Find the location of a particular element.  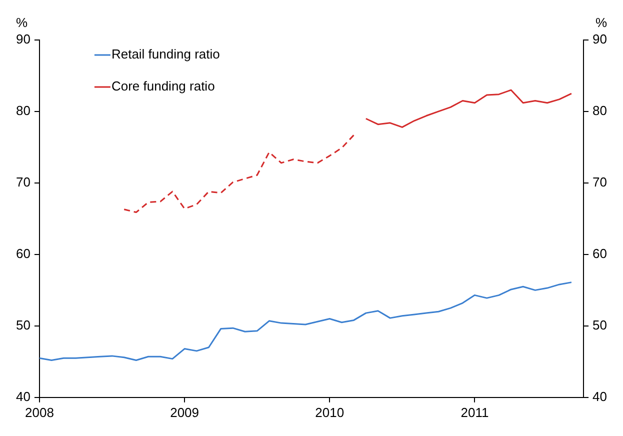

y2-tick-label: 40 is located at coordinates (600, 396).